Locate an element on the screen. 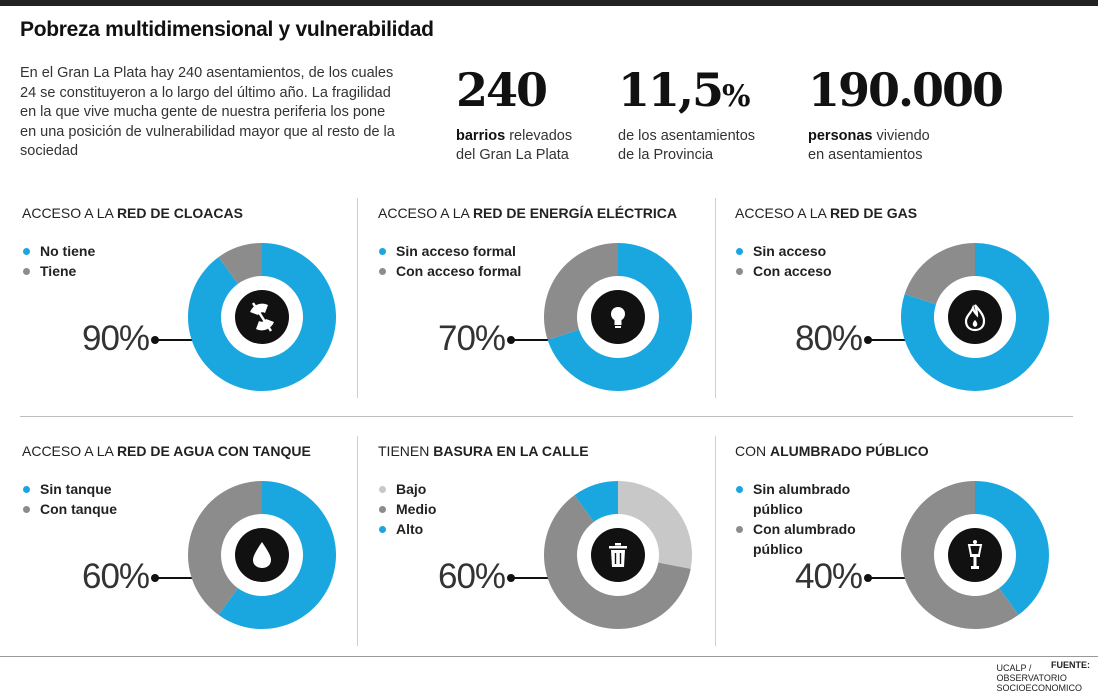  chart-legend: No tiene Tiene is located at coordinates (97, 261).